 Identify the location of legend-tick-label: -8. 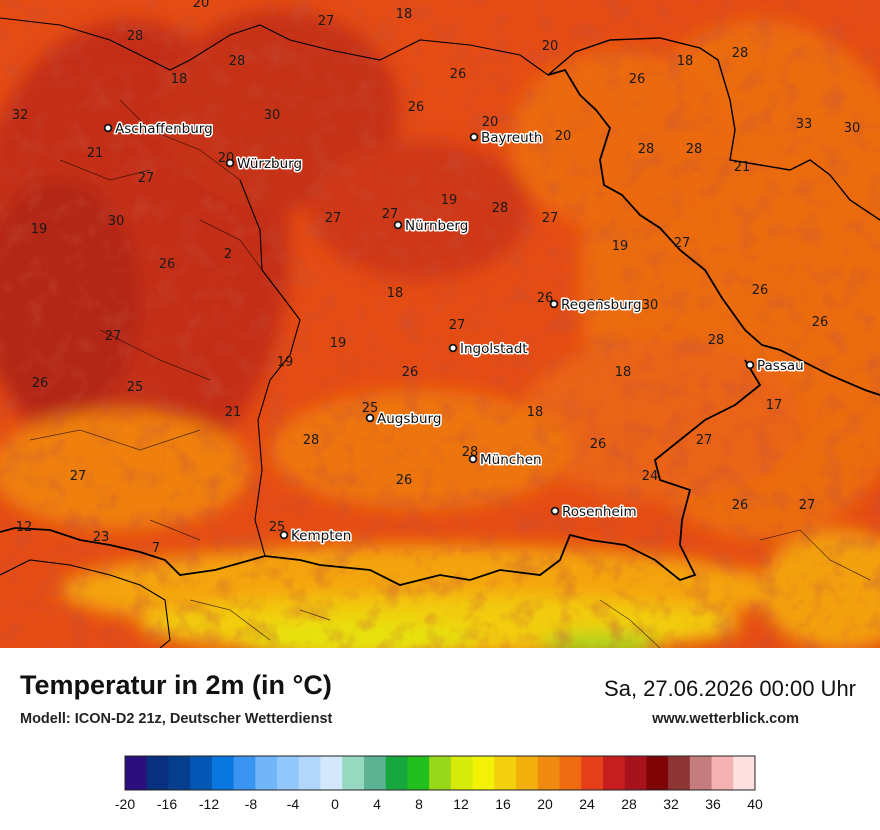
(251, 804).